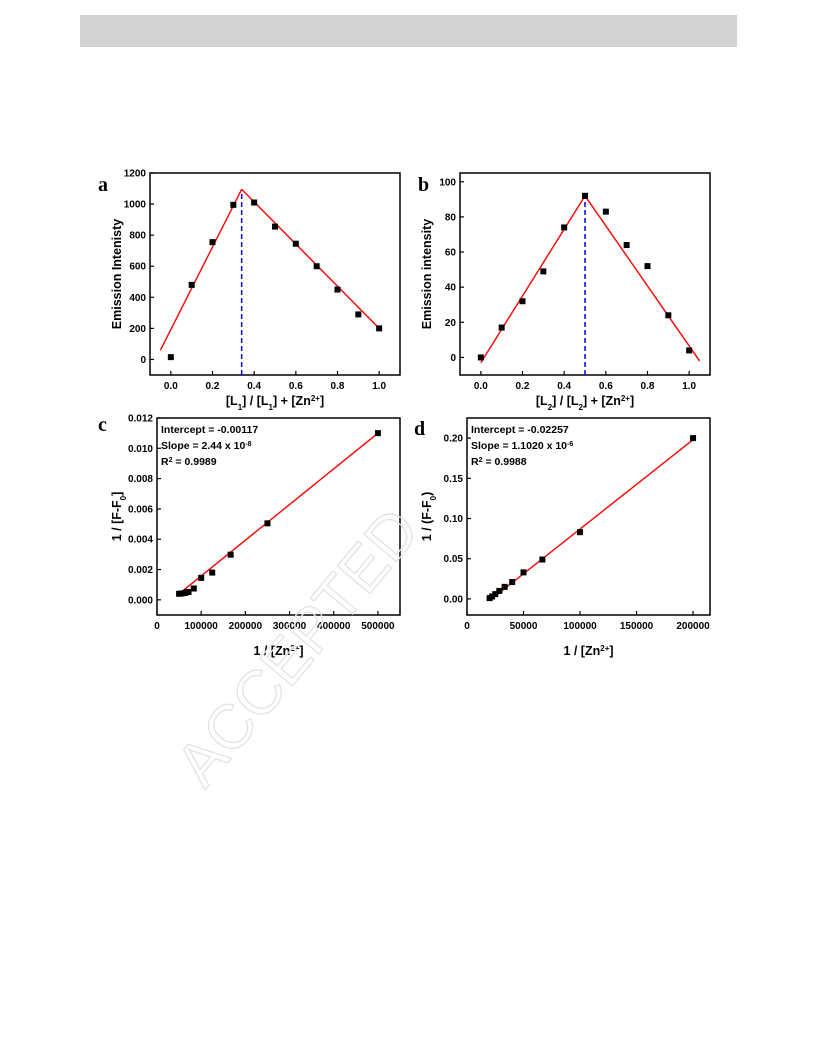 This screenshot has height=1056, width=816. What do you see at coordinates (201, 626) in the screenshot?
I see `x-tick-label: 100000` at bounding box center [201, 626].